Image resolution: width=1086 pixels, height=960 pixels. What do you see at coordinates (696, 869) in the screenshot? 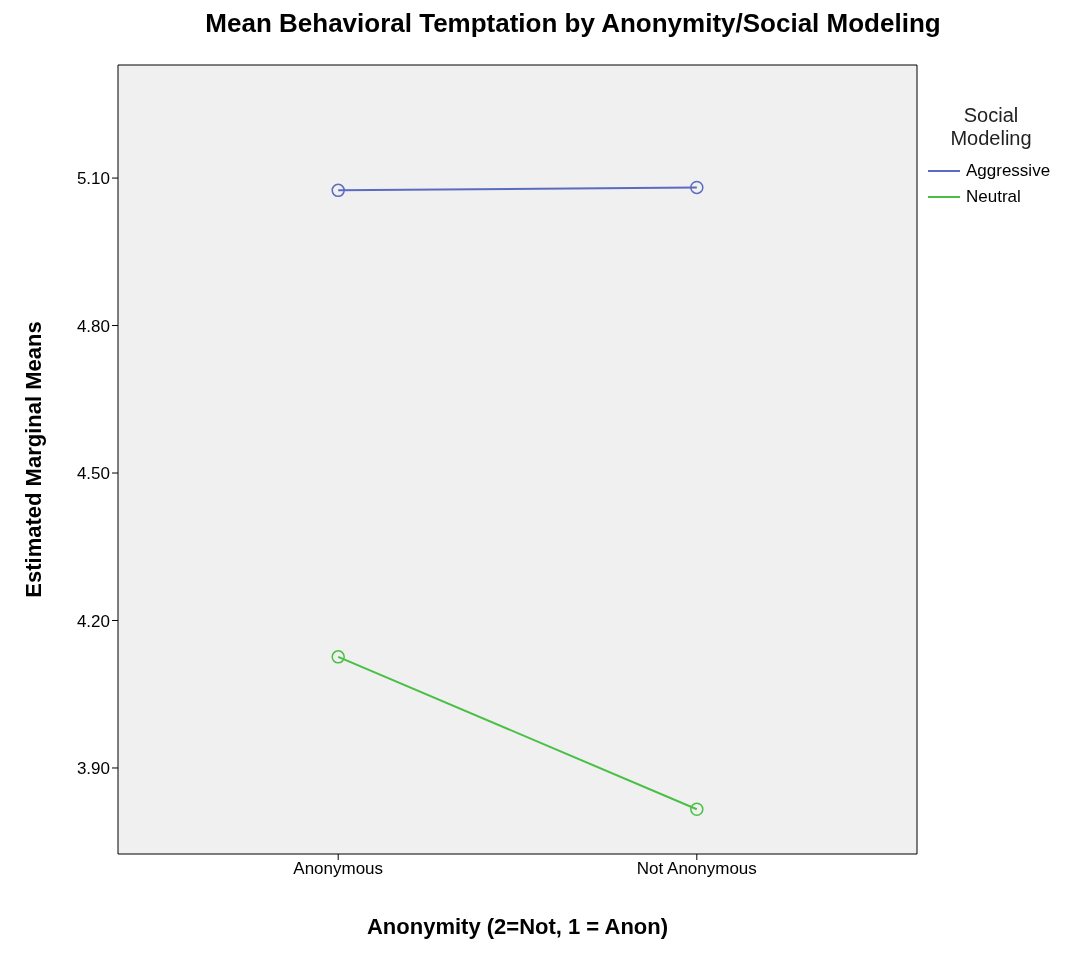
I see `x-tick-label: Not Anonymous` at bounding box center [696, 869].